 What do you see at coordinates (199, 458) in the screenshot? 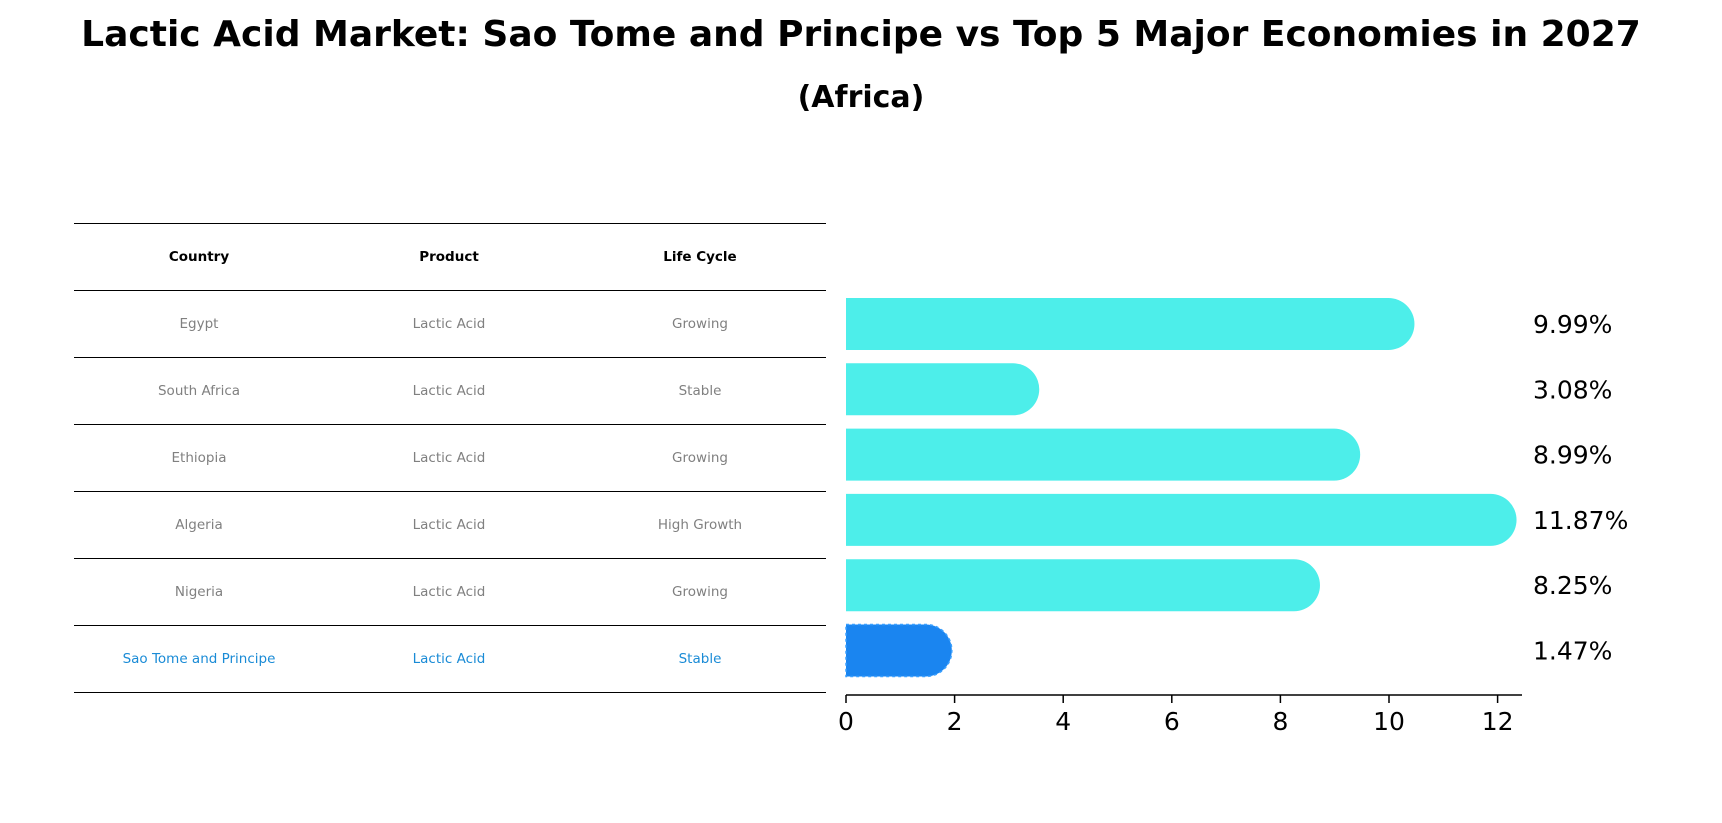
I see `table-cell-country: Ethiopia` at bounding box center [199, 458].